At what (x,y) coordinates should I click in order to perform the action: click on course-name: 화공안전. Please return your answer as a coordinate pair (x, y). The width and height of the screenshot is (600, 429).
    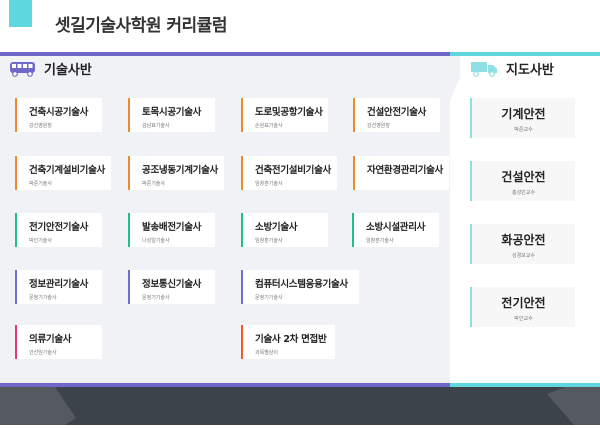
    Looking at the image, I should click on (523, 240).